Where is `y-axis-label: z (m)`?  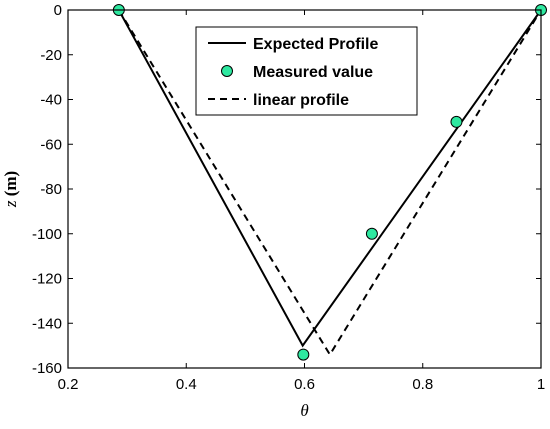 y-axis-label: z (m) is located at coordinates (10, 189).